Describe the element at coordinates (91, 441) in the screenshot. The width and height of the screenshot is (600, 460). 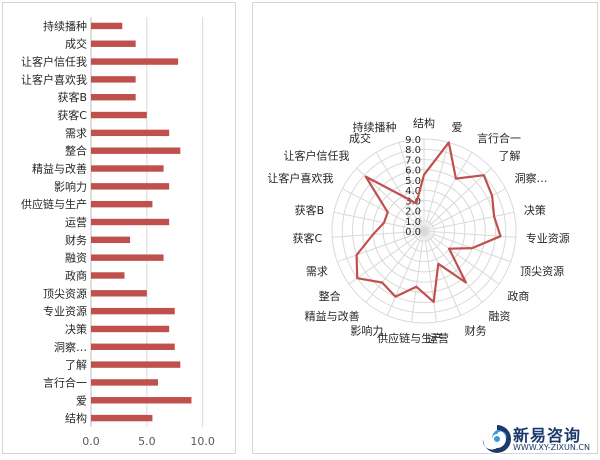
I see `bar-tick-label: 0.0` at that location.